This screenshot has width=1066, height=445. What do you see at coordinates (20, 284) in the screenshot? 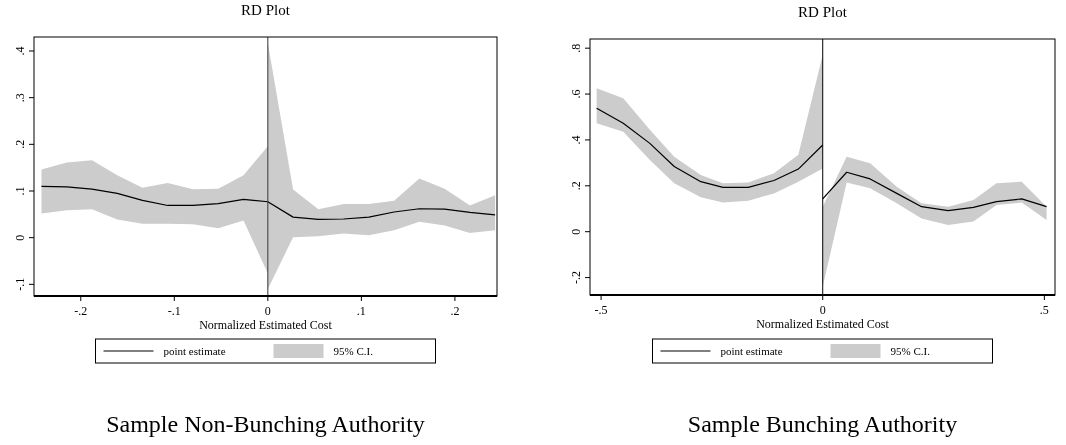
I see `y-tick-label: -.1` at bounding box center [20, 284].